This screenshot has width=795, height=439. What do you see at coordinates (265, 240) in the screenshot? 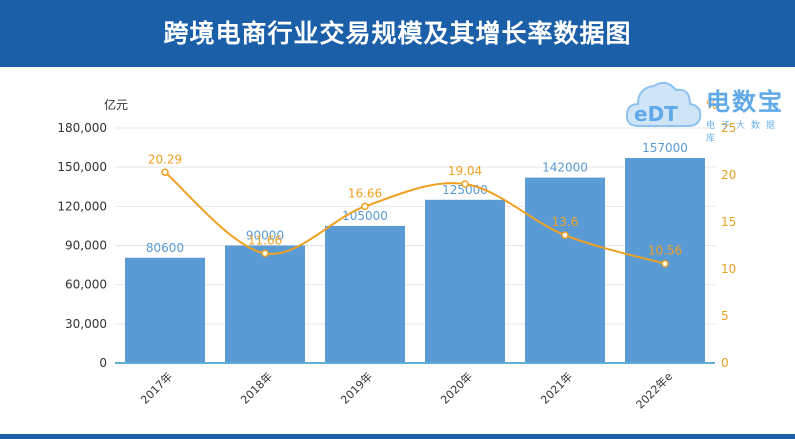
I see `line-data-label: 11.66` at bounding box center [265, 240].